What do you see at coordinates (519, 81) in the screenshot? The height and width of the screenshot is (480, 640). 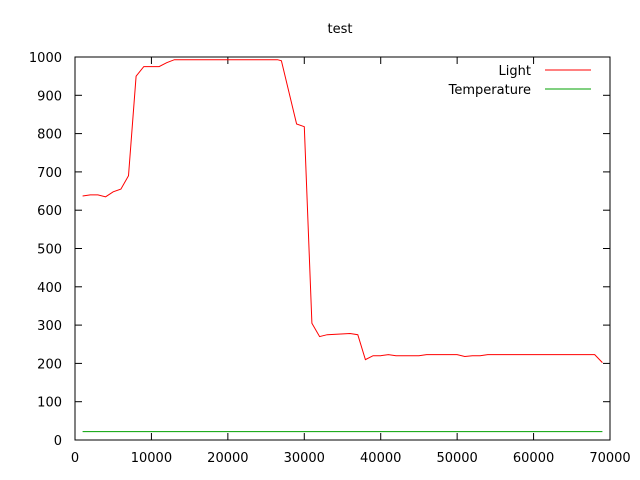 I see `legend: Light Temperature` at bounding box center [519, 81].